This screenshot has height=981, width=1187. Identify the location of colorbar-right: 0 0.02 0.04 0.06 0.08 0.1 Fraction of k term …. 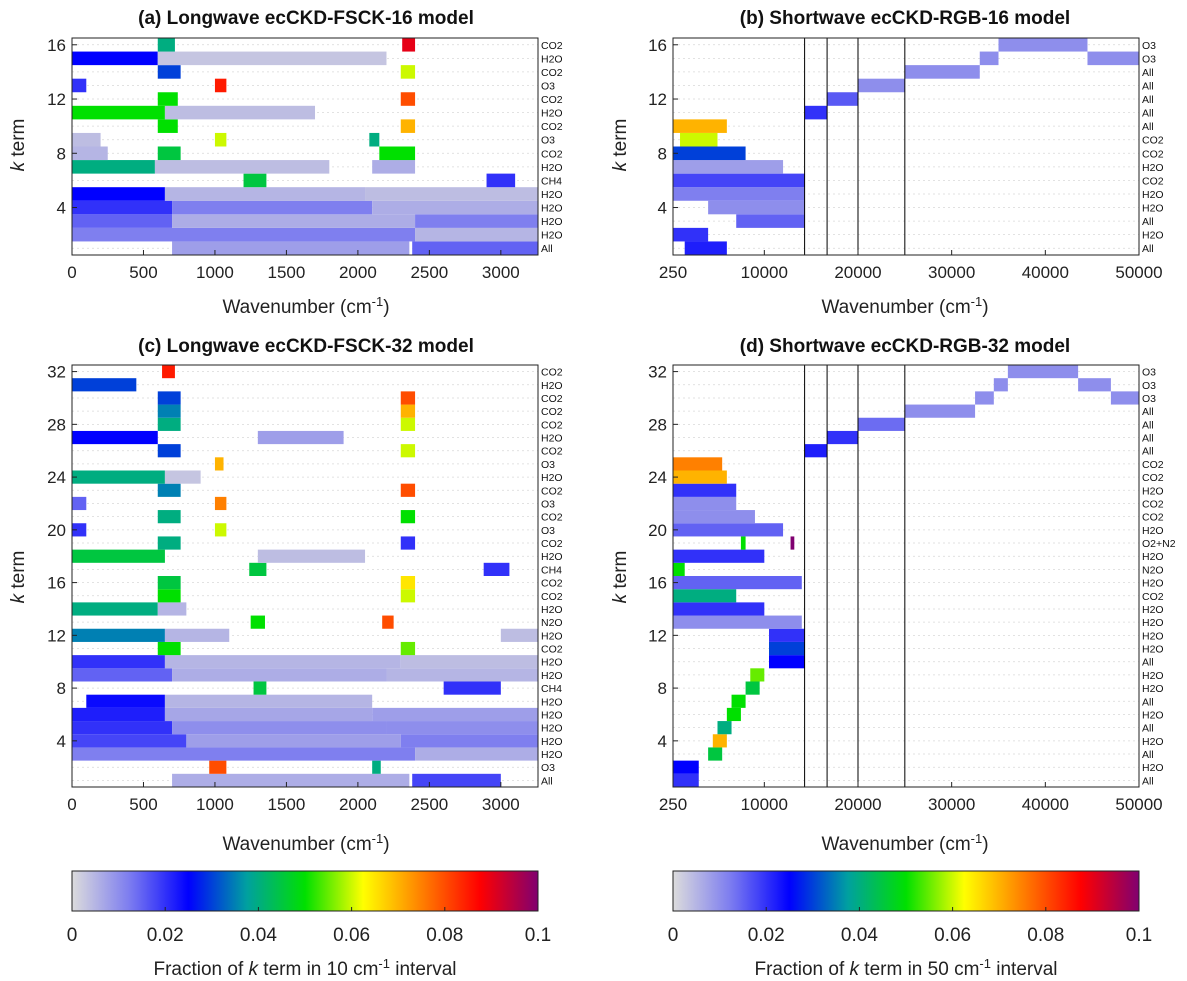
(910, 925).